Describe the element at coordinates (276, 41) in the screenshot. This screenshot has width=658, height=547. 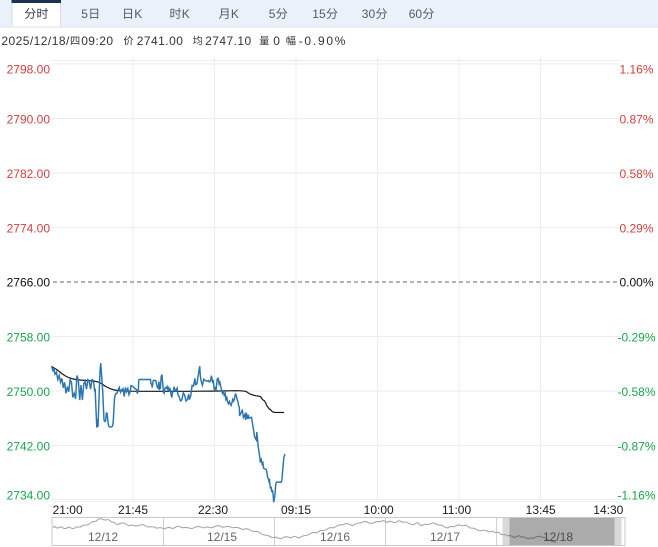
I see `svg-text: 0` at that location.